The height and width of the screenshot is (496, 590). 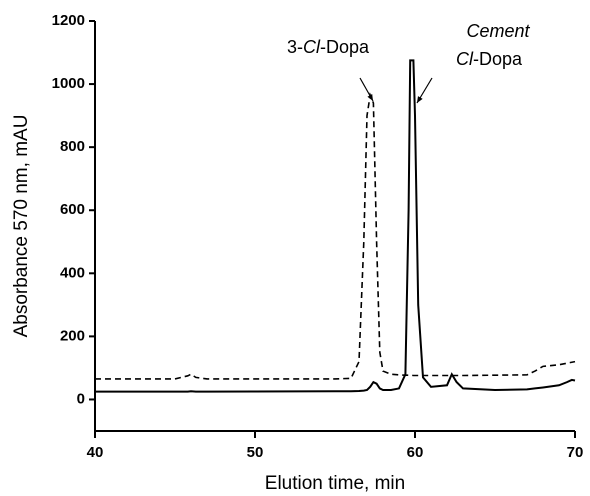 What do you see at coordinates (72, 209) in the screenshot?
I see `y-tick-label: 600` at bounding box center [72, 209].